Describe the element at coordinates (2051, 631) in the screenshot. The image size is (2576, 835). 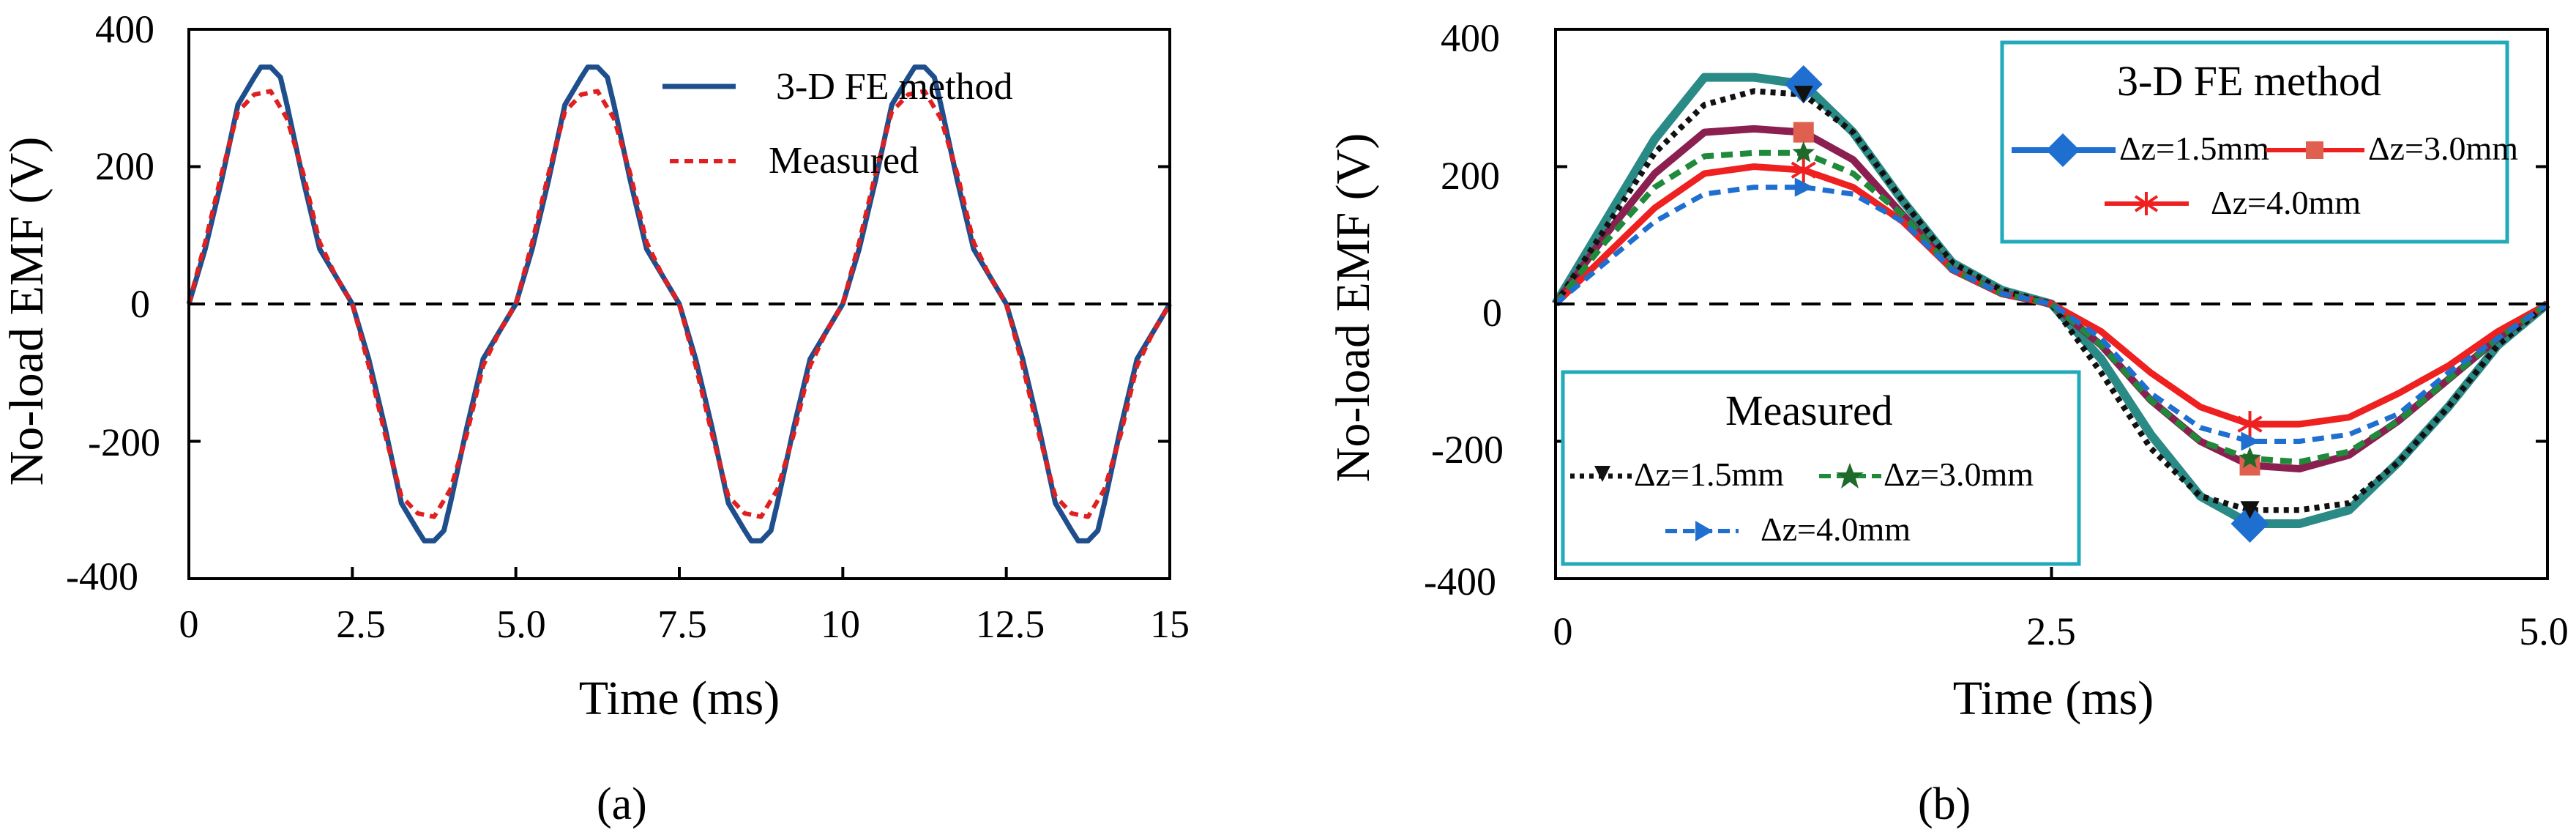
I see `panel-b-xtick: 2.5` at that location.